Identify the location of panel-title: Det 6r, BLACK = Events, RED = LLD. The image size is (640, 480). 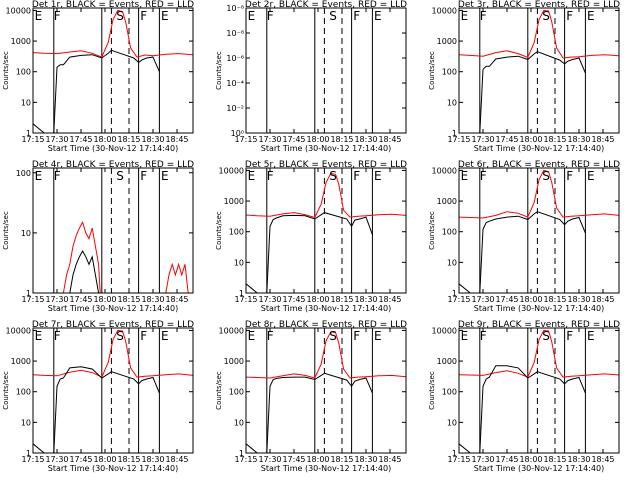
(539, 165).